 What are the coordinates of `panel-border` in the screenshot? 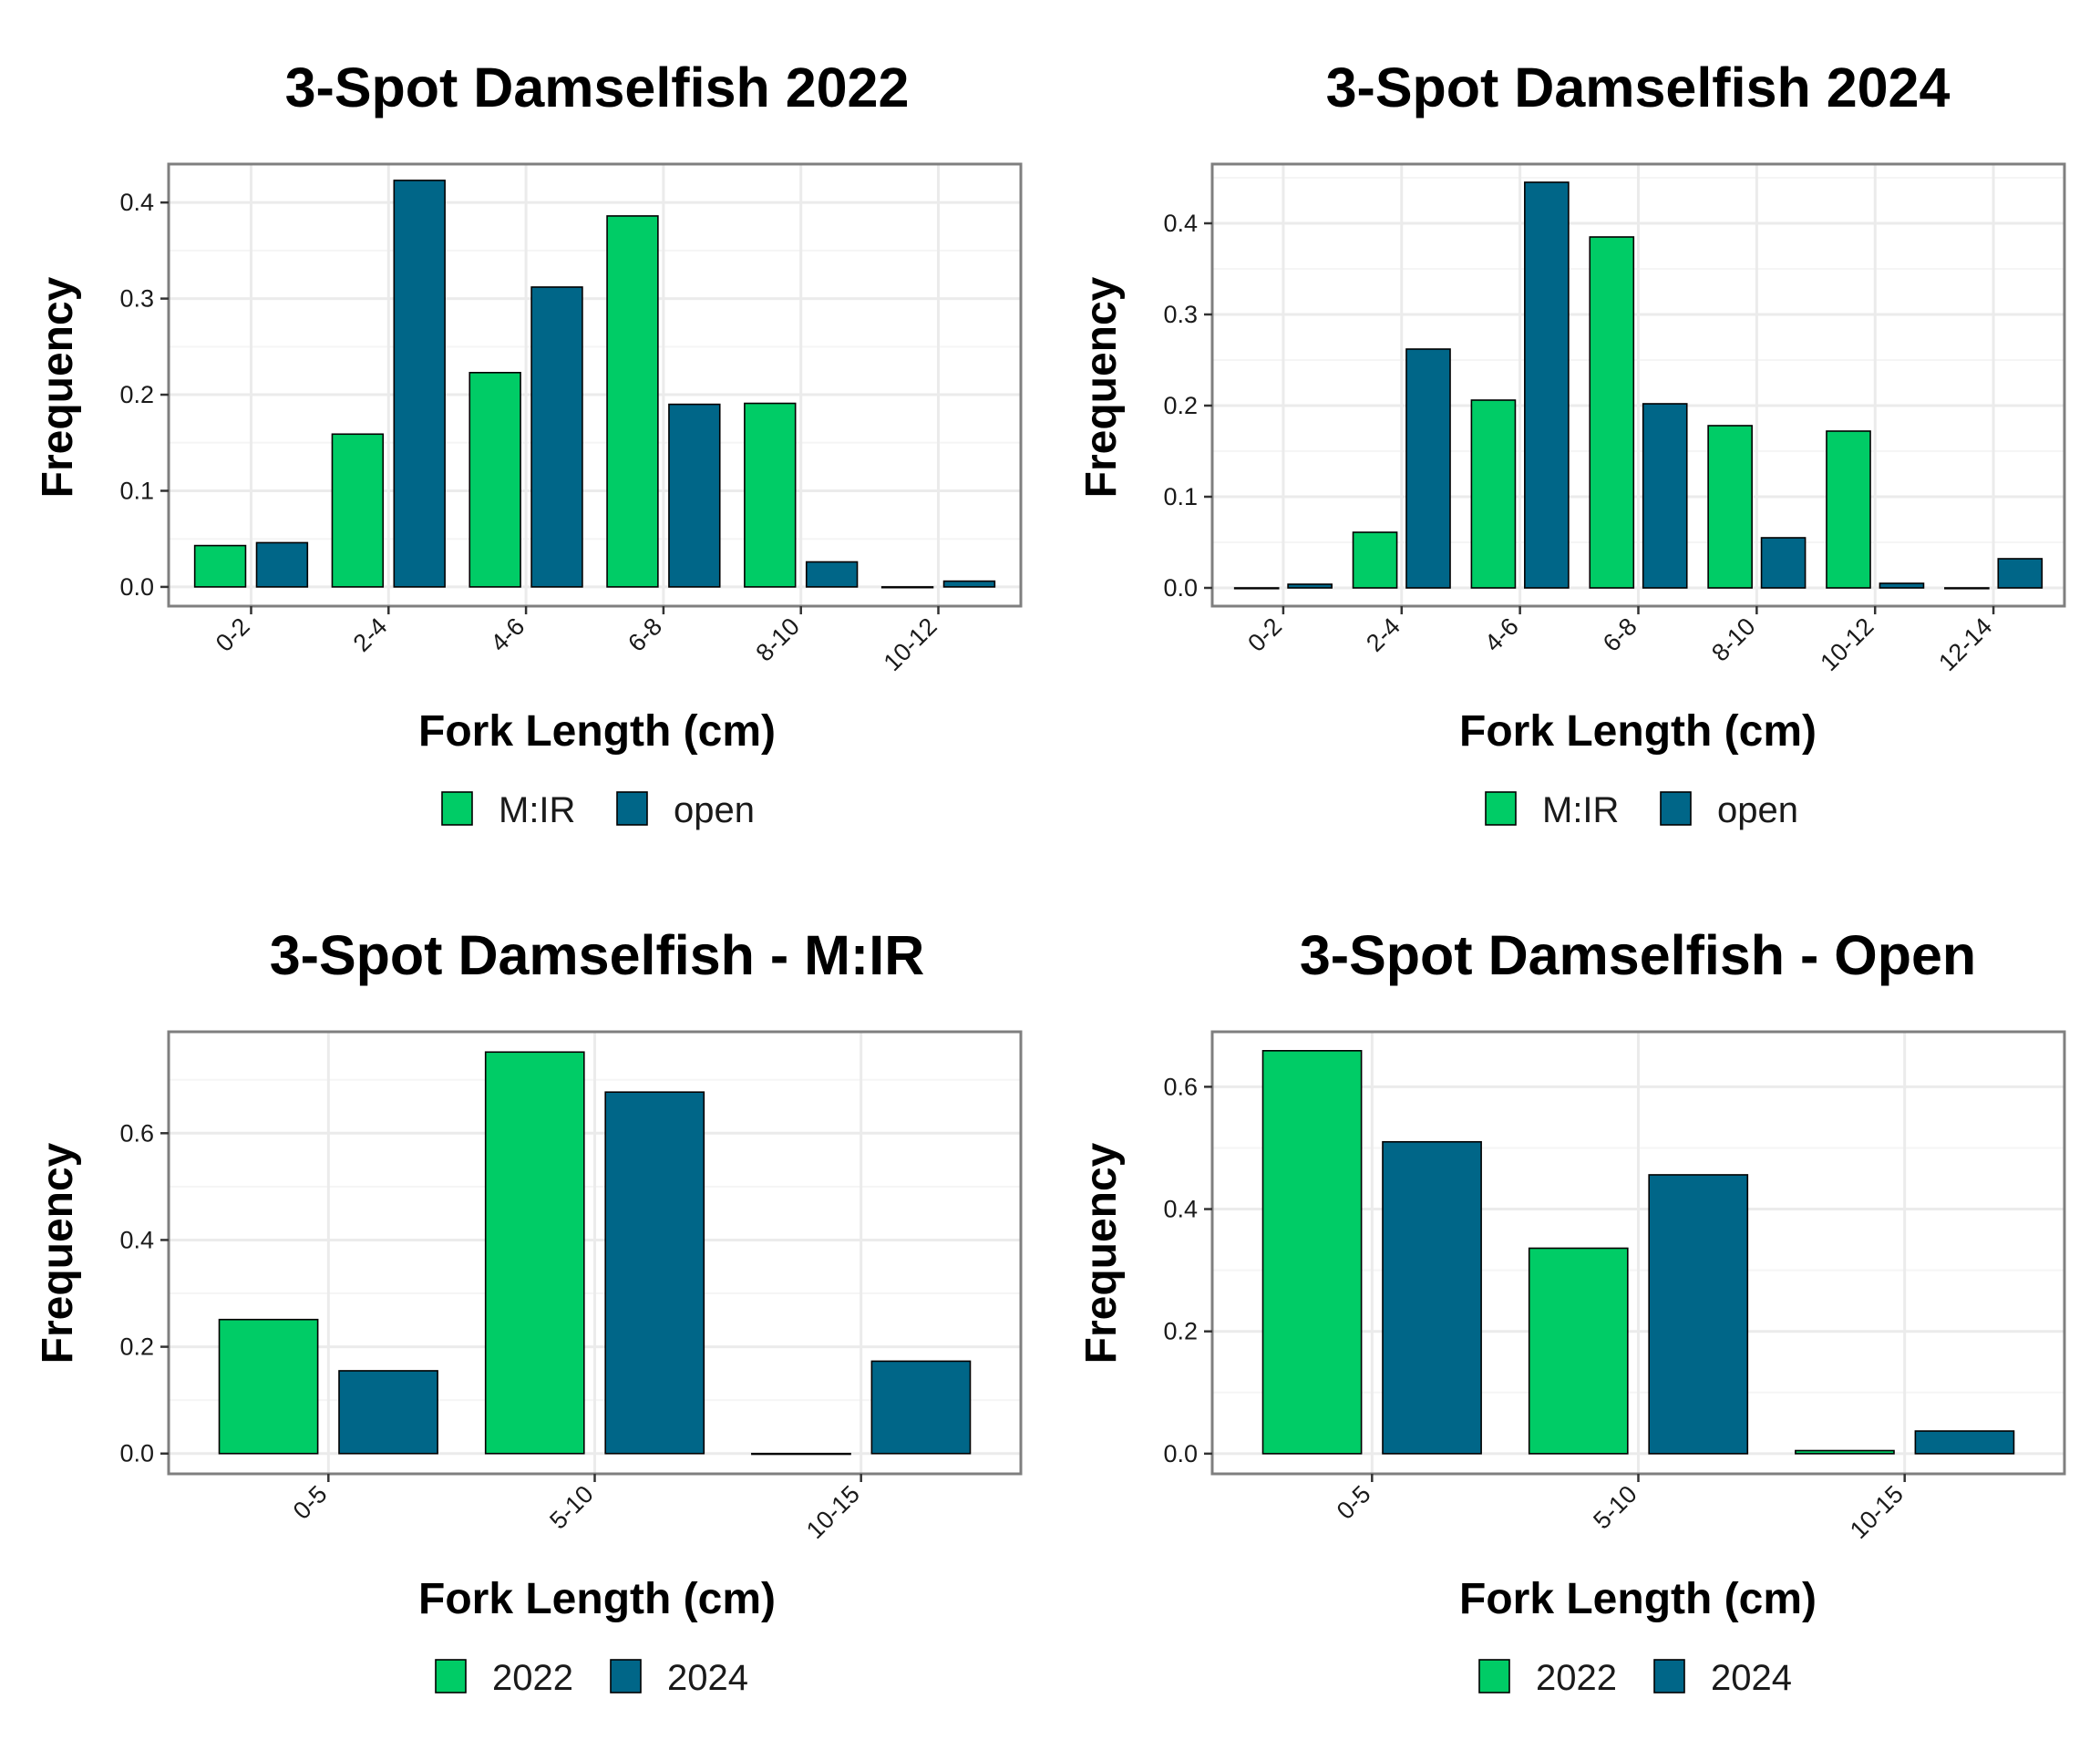 It's located at (595, 385).